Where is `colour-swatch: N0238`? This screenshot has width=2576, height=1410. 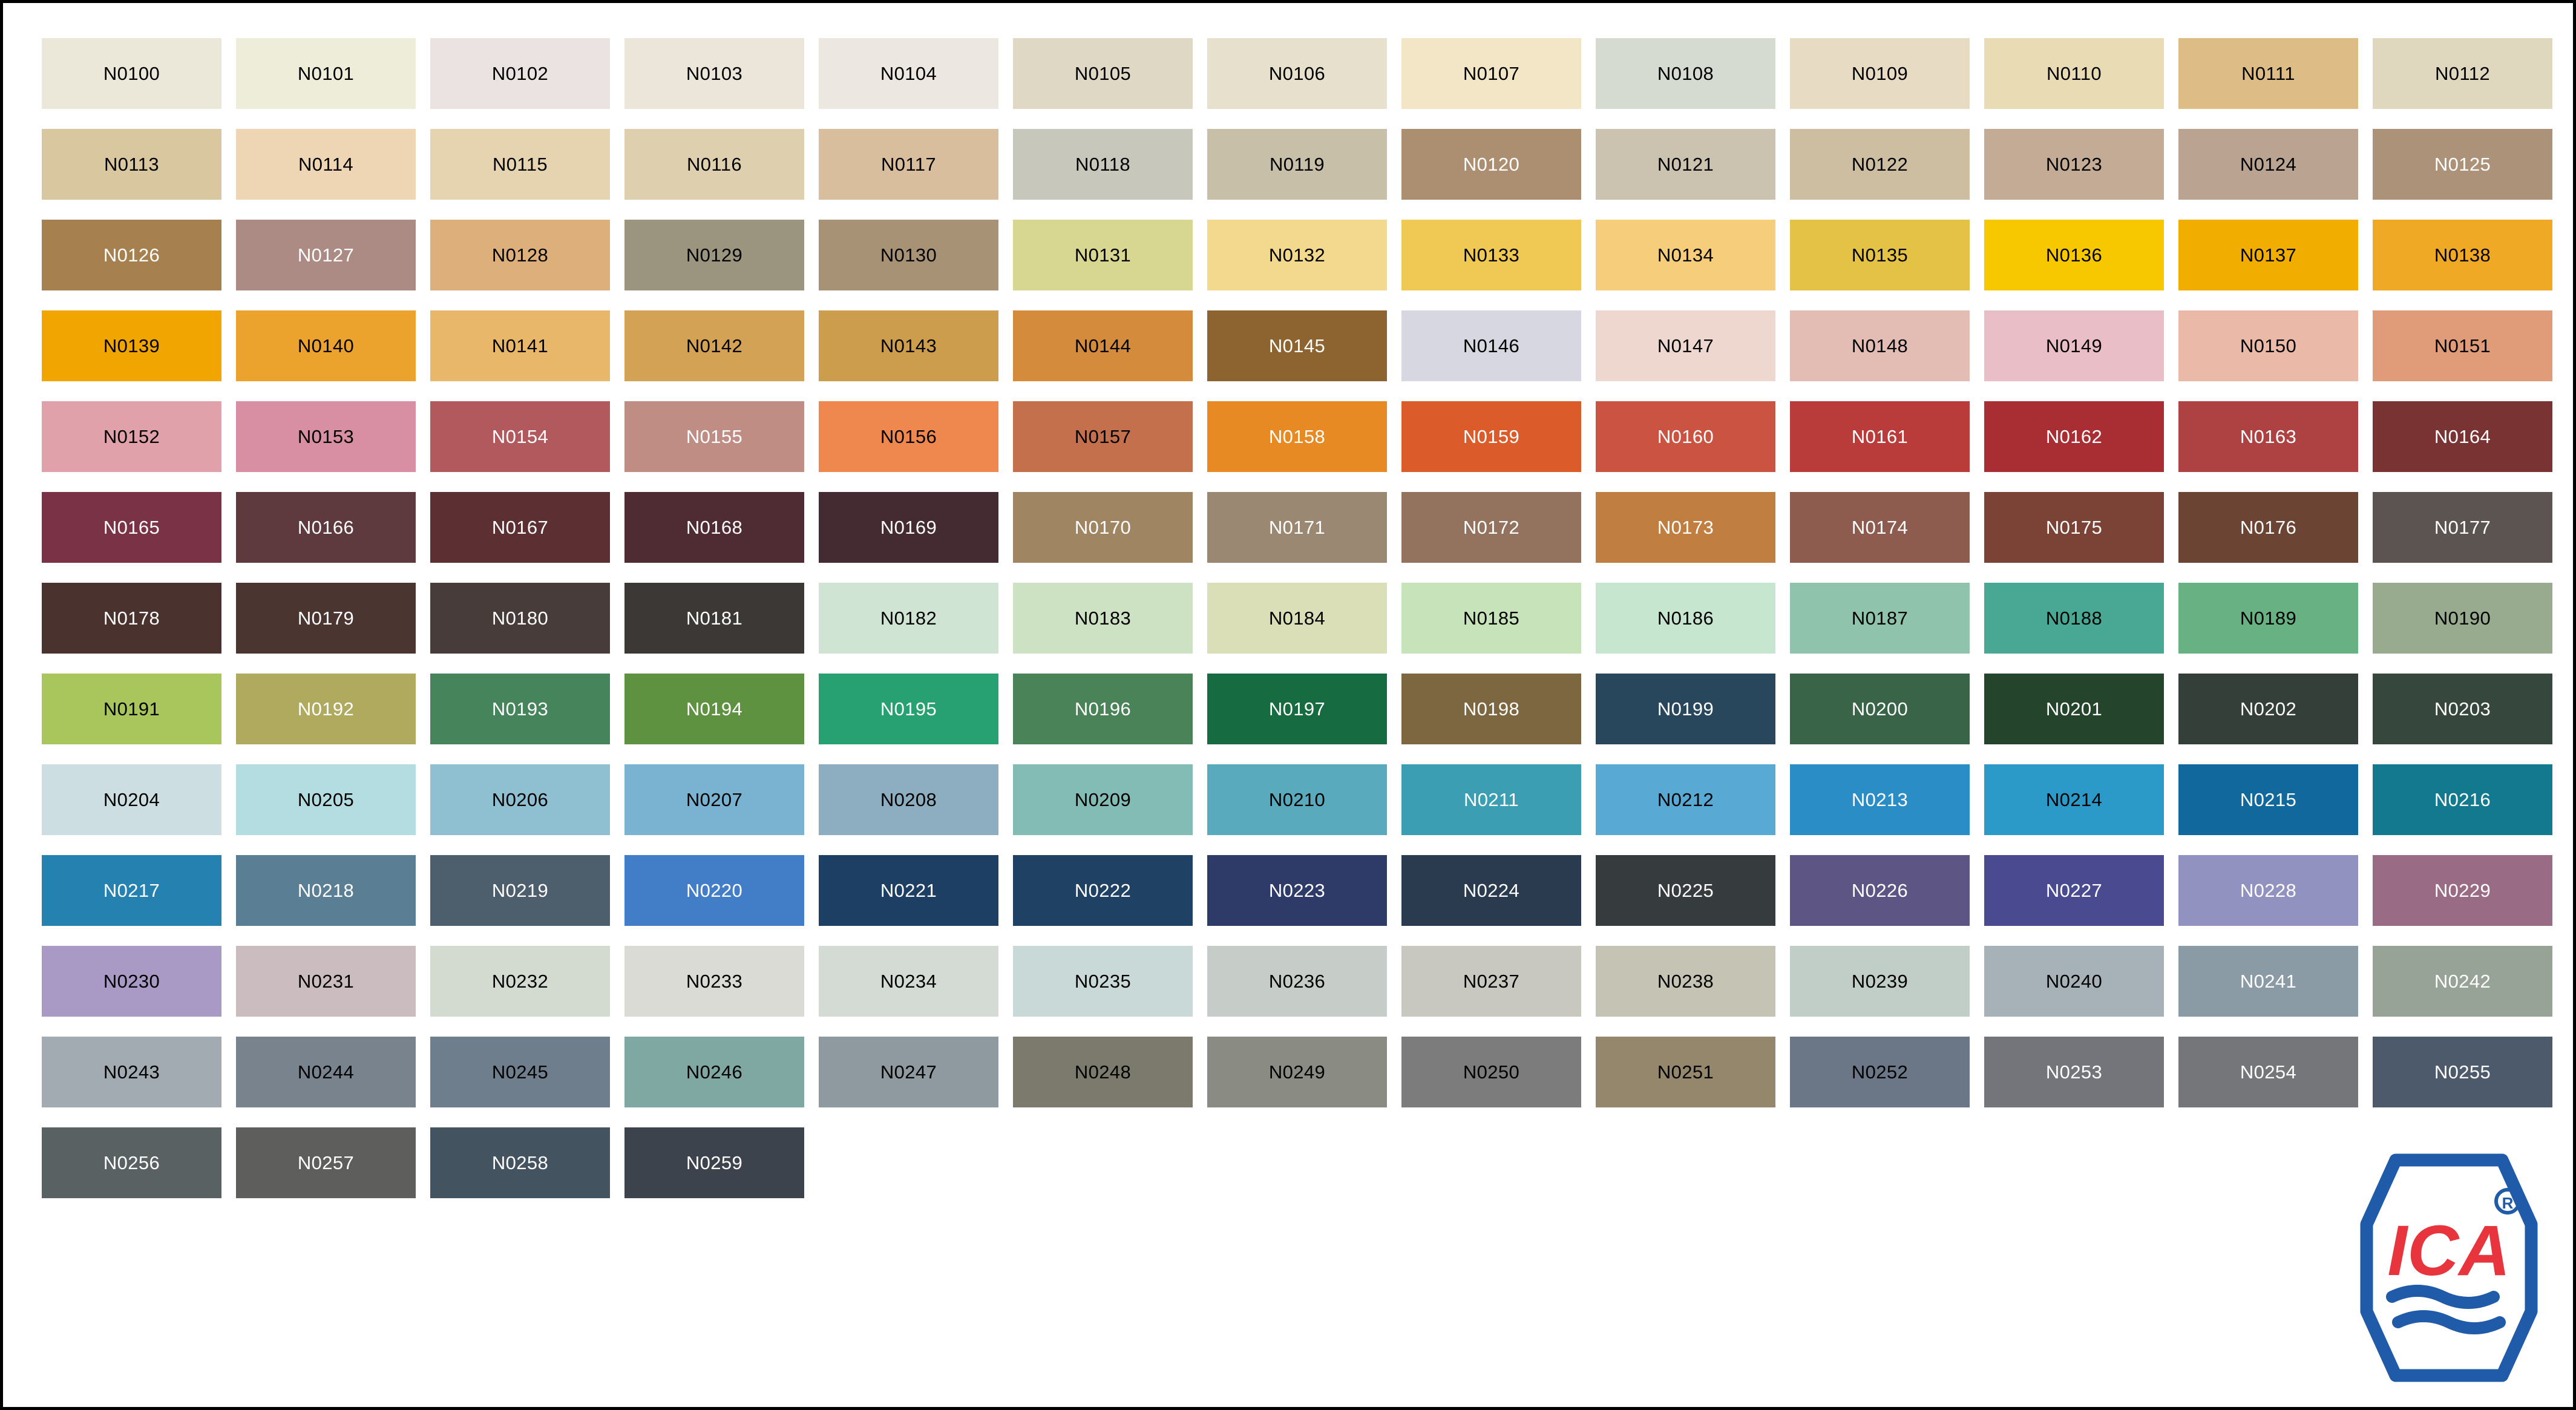
colour-swatch: N0238 is located at coordinates (1685, 981).